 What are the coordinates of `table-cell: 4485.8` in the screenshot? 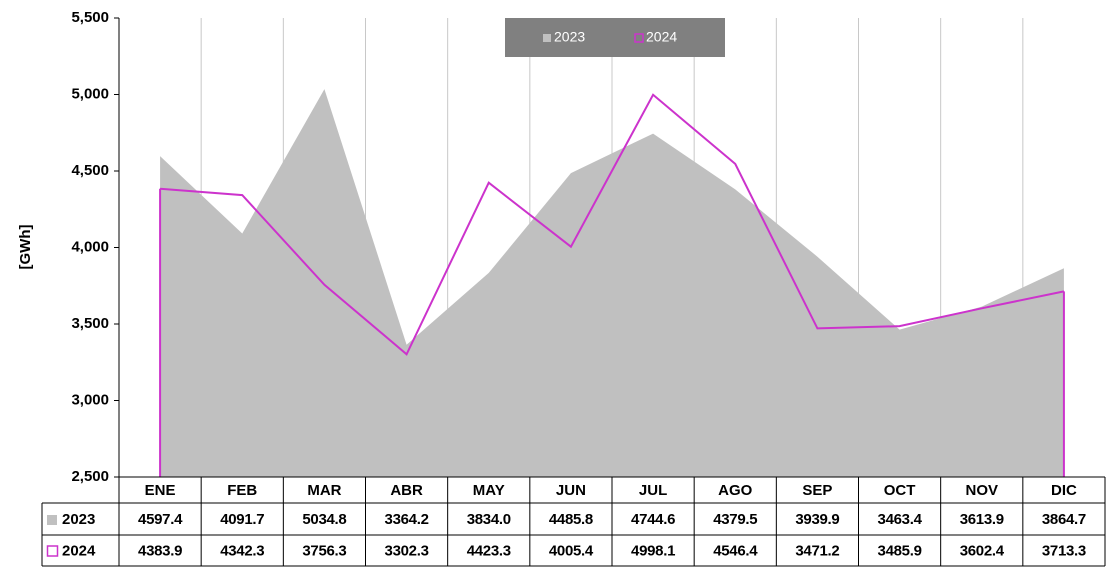 It's located at (571, 519).